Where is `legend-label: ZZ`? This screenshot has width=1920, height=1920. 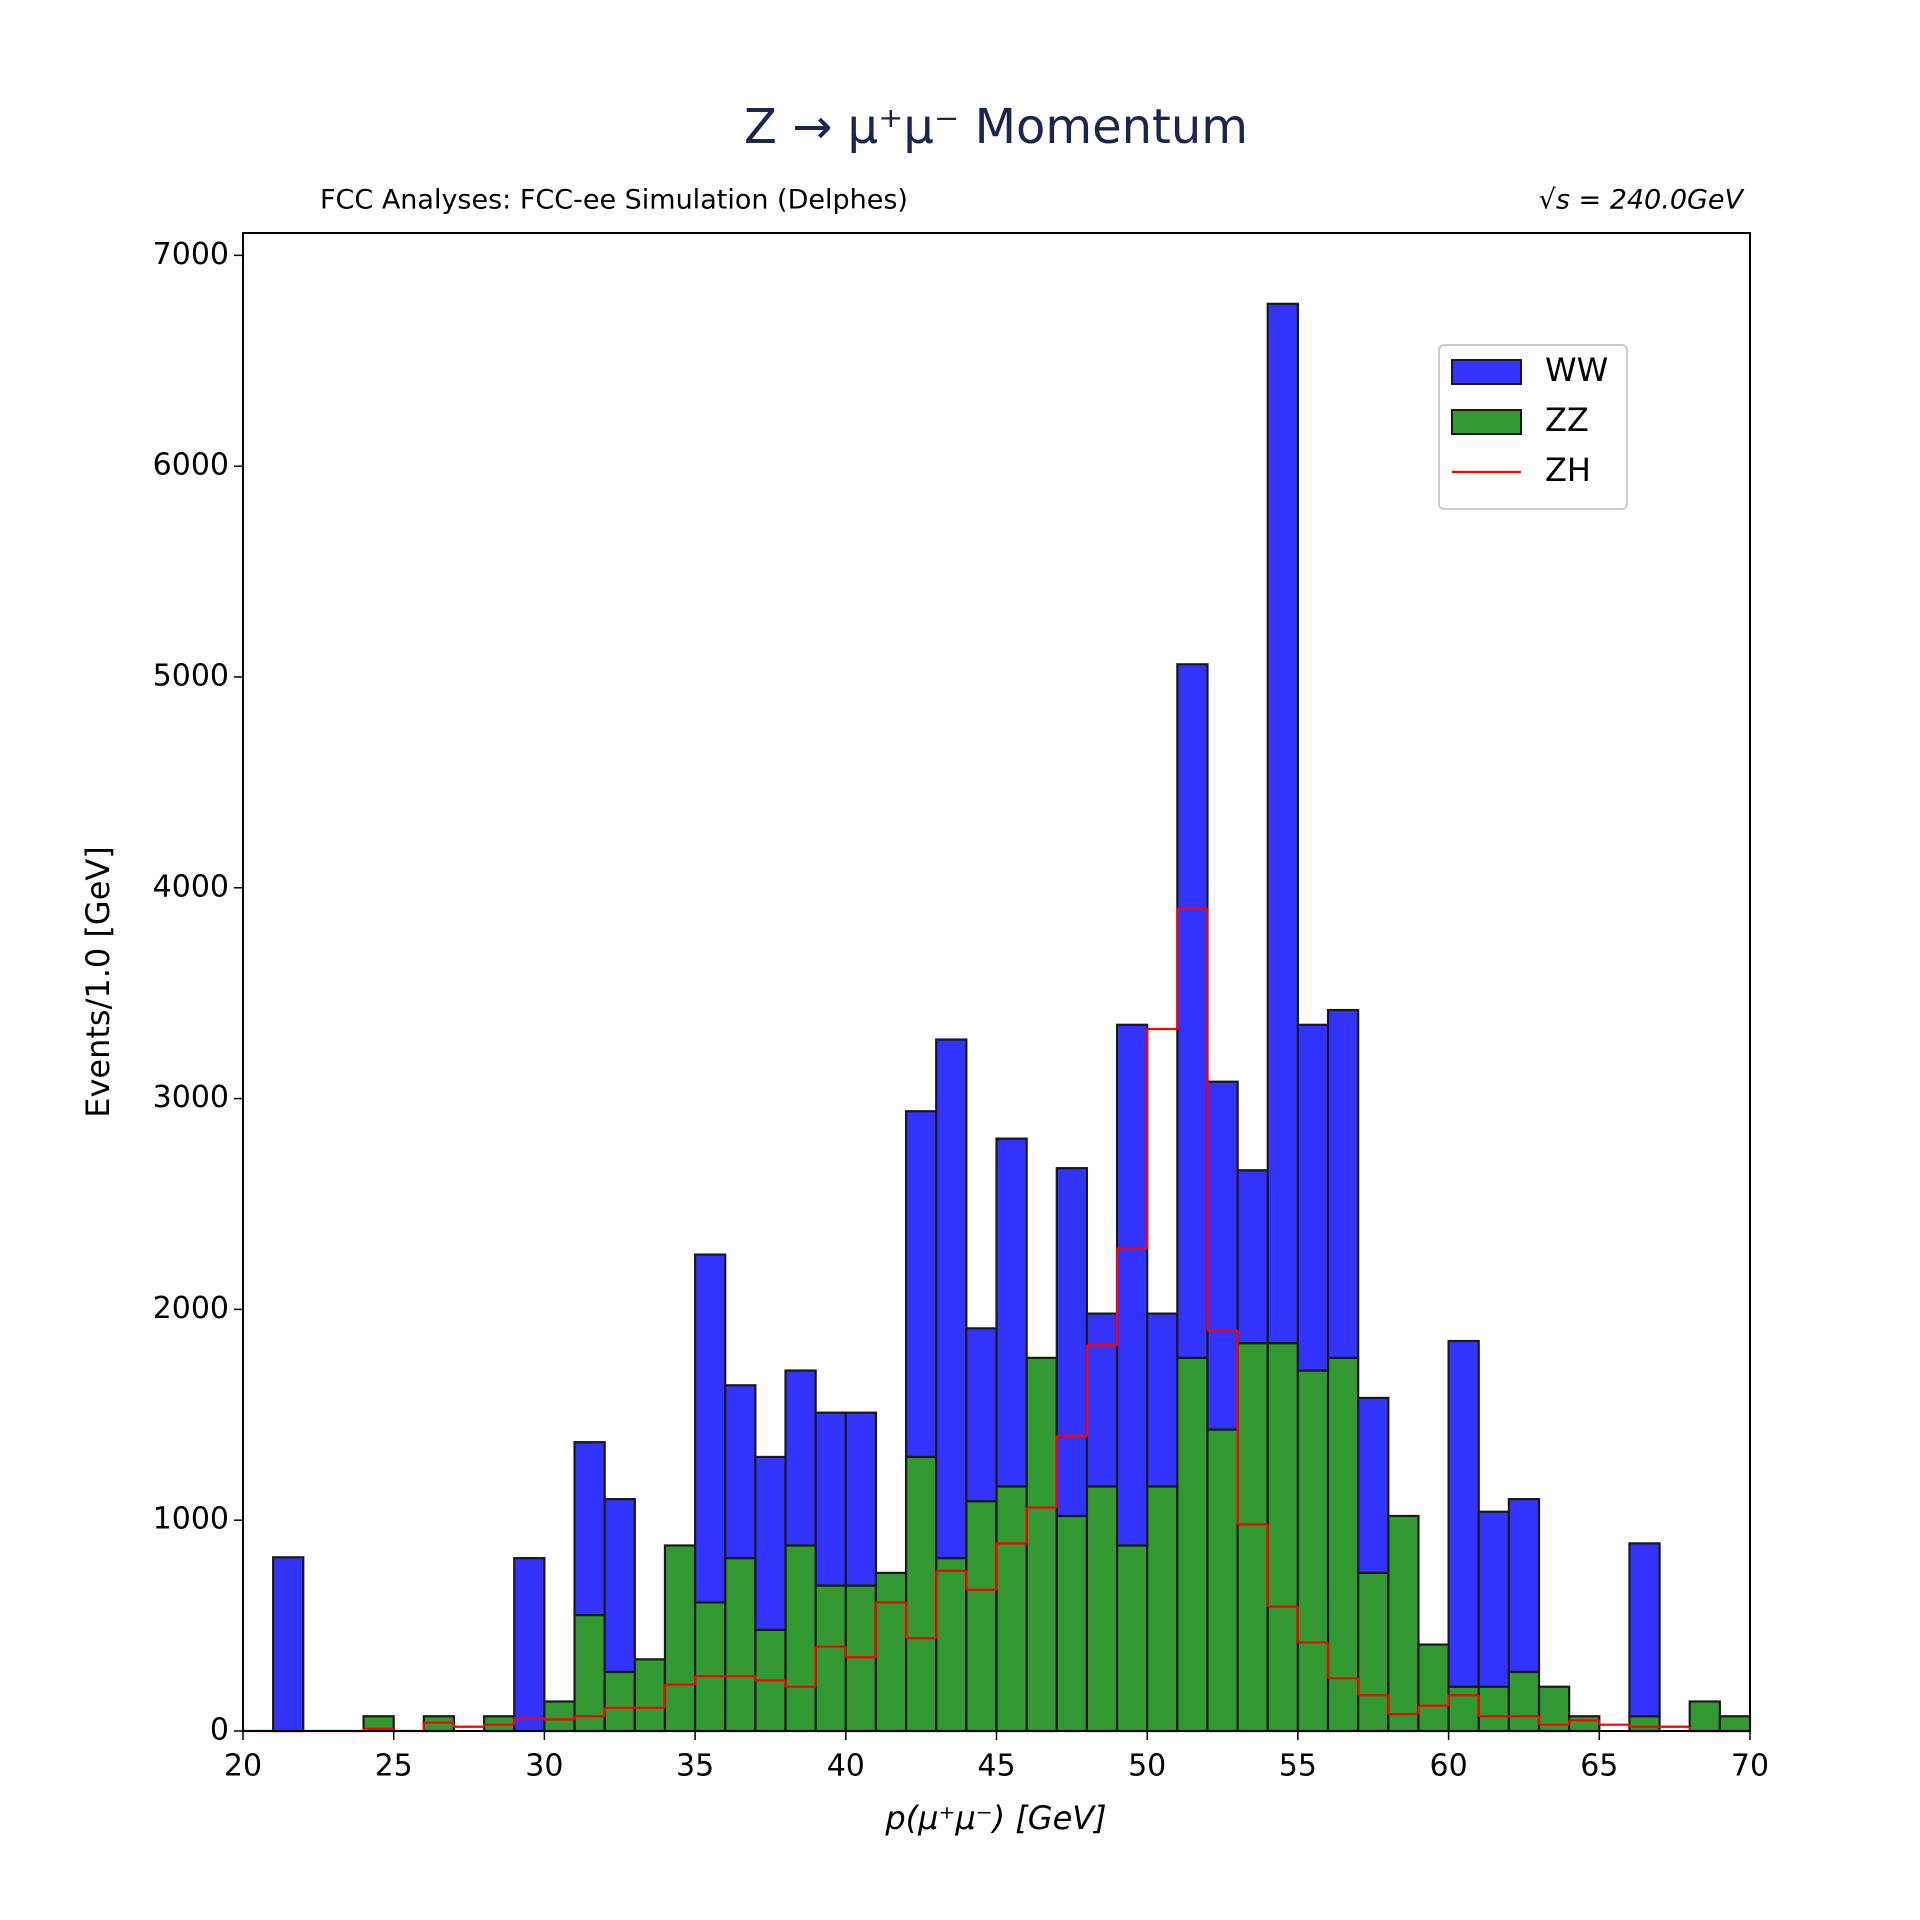
legend-label: ZZ is located at coordinates (1567, 420).